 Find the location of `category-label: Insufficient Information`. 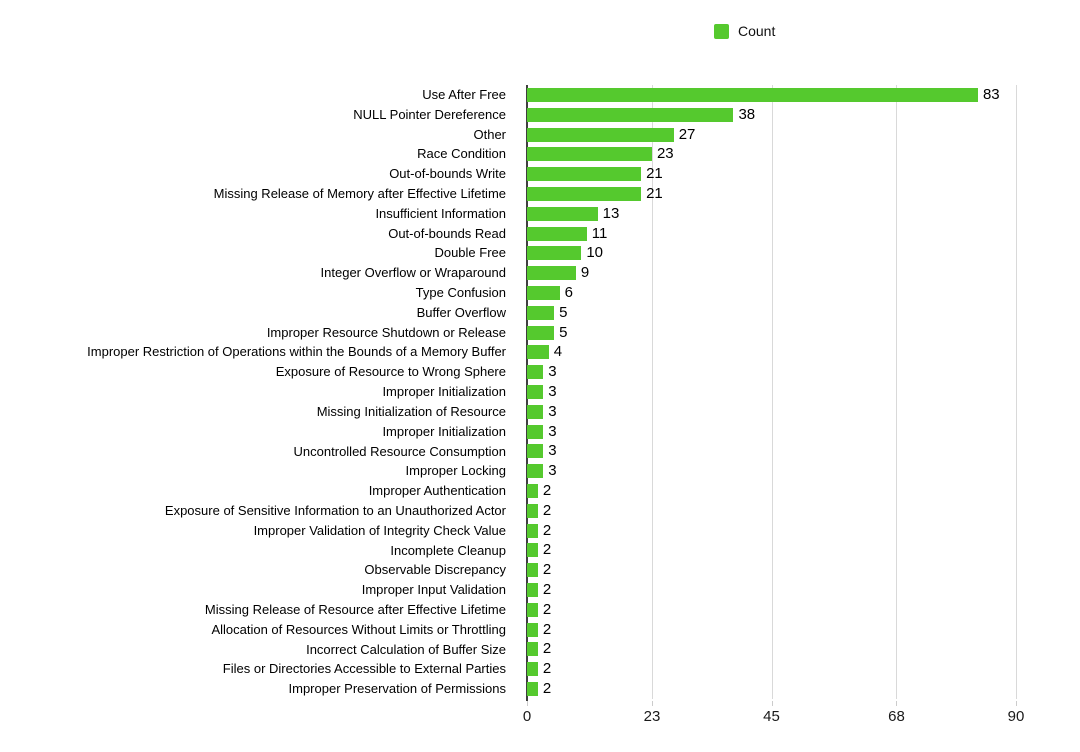

category-label: Insufficient Information is located at coordinates (440, 213).